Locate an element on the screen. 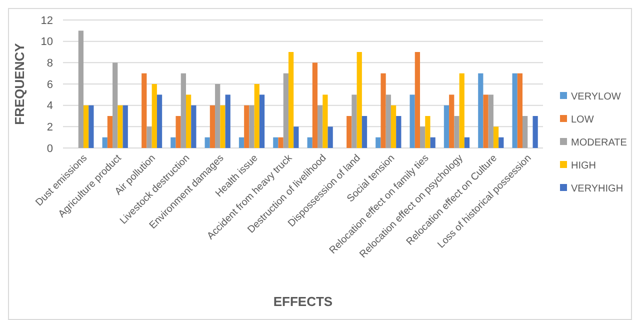 The width and height of the screenshot is (640, 320). y-tick-label: 6 is located at coordinates (49, 84).